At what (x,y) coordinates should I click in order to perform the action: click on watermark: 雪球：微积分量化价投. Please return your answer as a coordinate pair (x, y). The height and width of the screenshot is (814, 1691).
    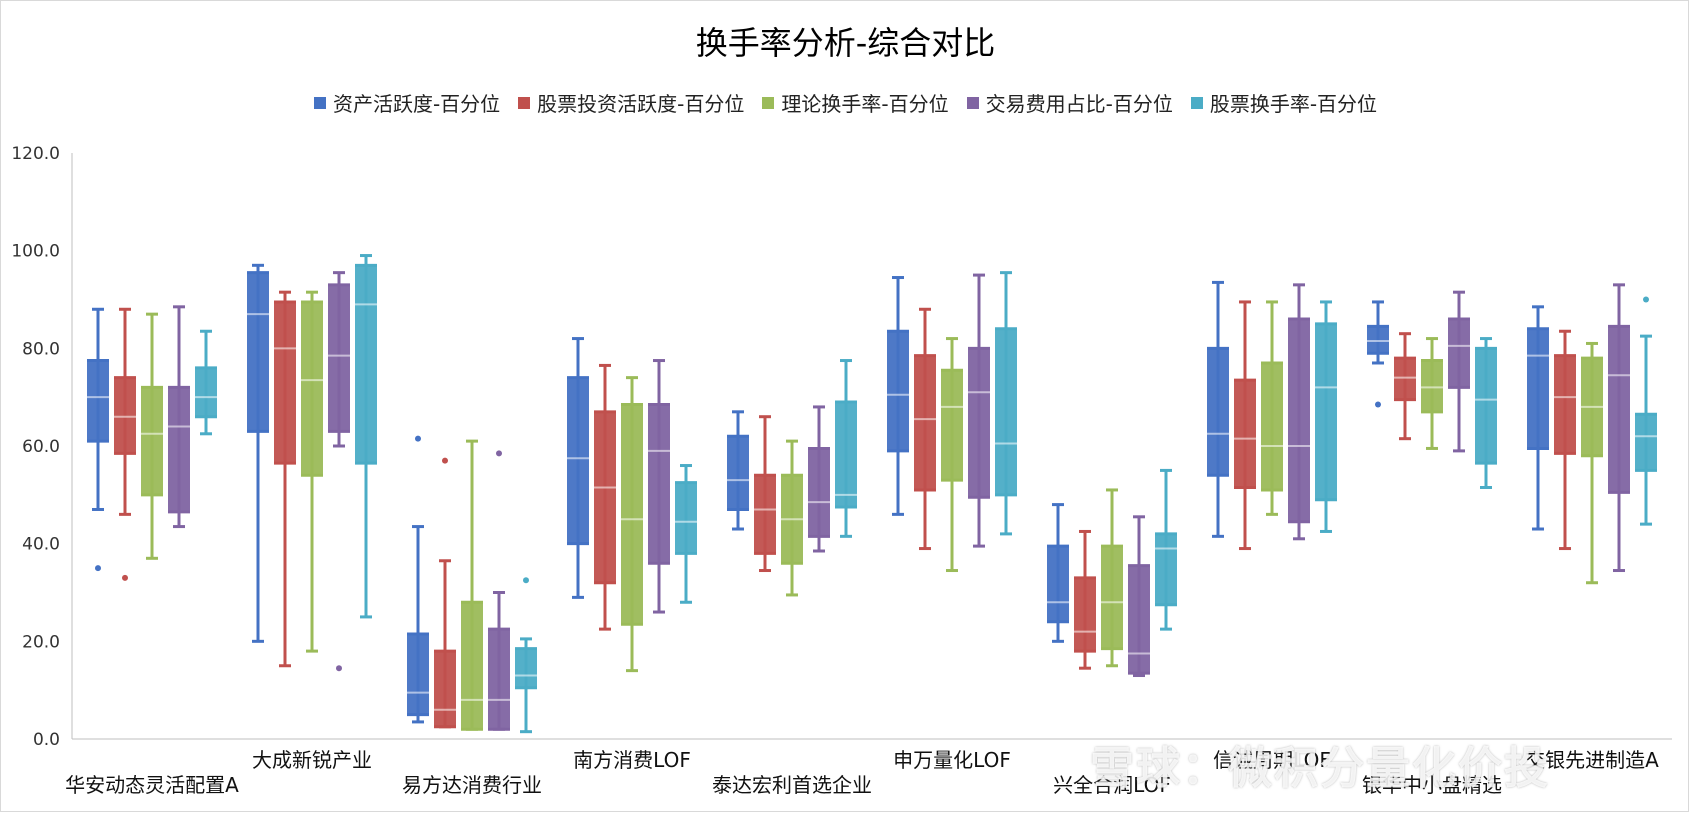
    Looking at the image, I should click on (1320, 768).